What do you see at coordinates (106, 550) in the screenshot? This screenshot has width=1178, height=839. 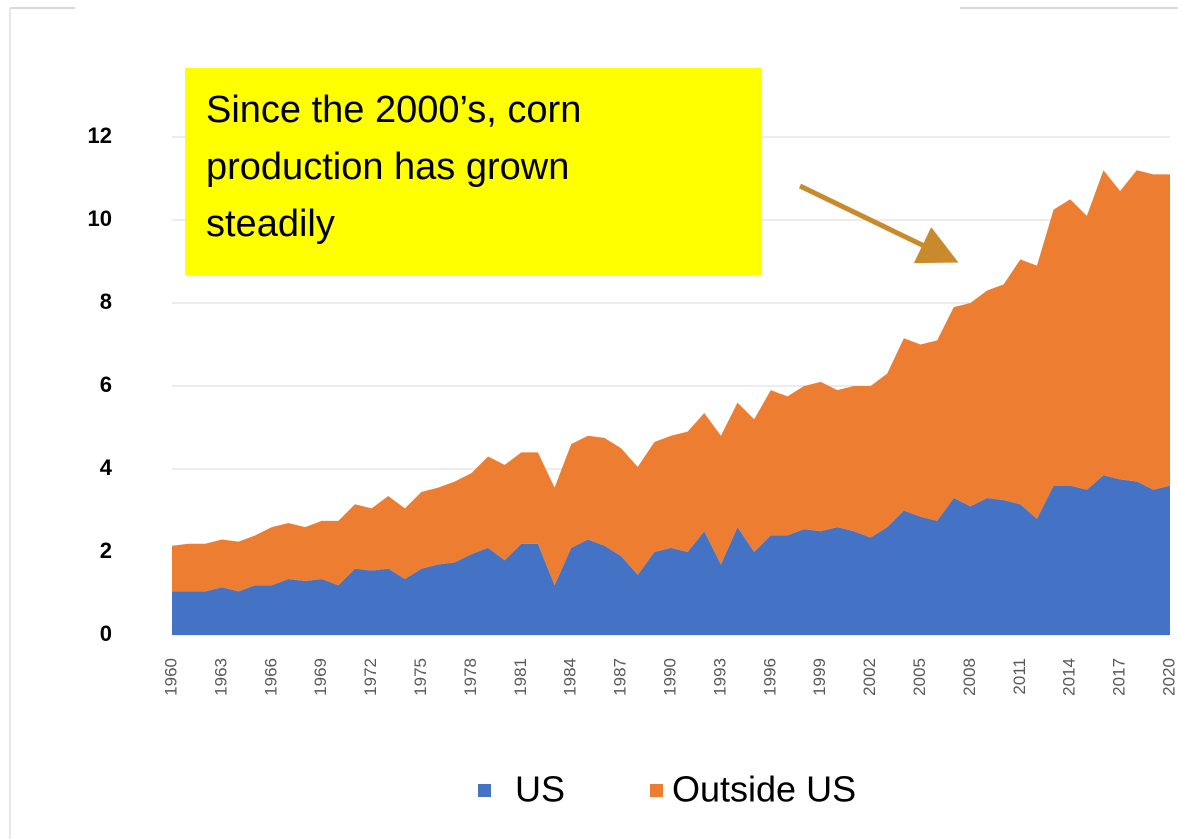 I see `y-tick-label: 2` at bounding box center [106, 550].